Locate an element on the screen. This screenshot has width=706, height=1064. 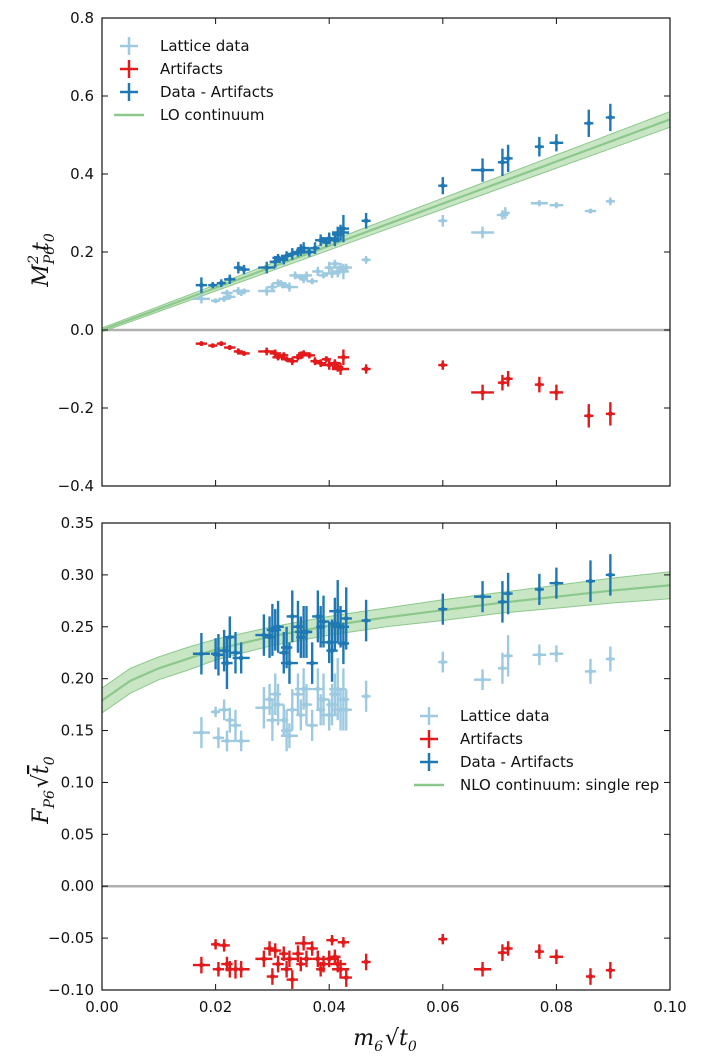
bottom-y-tick-label: 0.10 is located at coordinates (77, 782).